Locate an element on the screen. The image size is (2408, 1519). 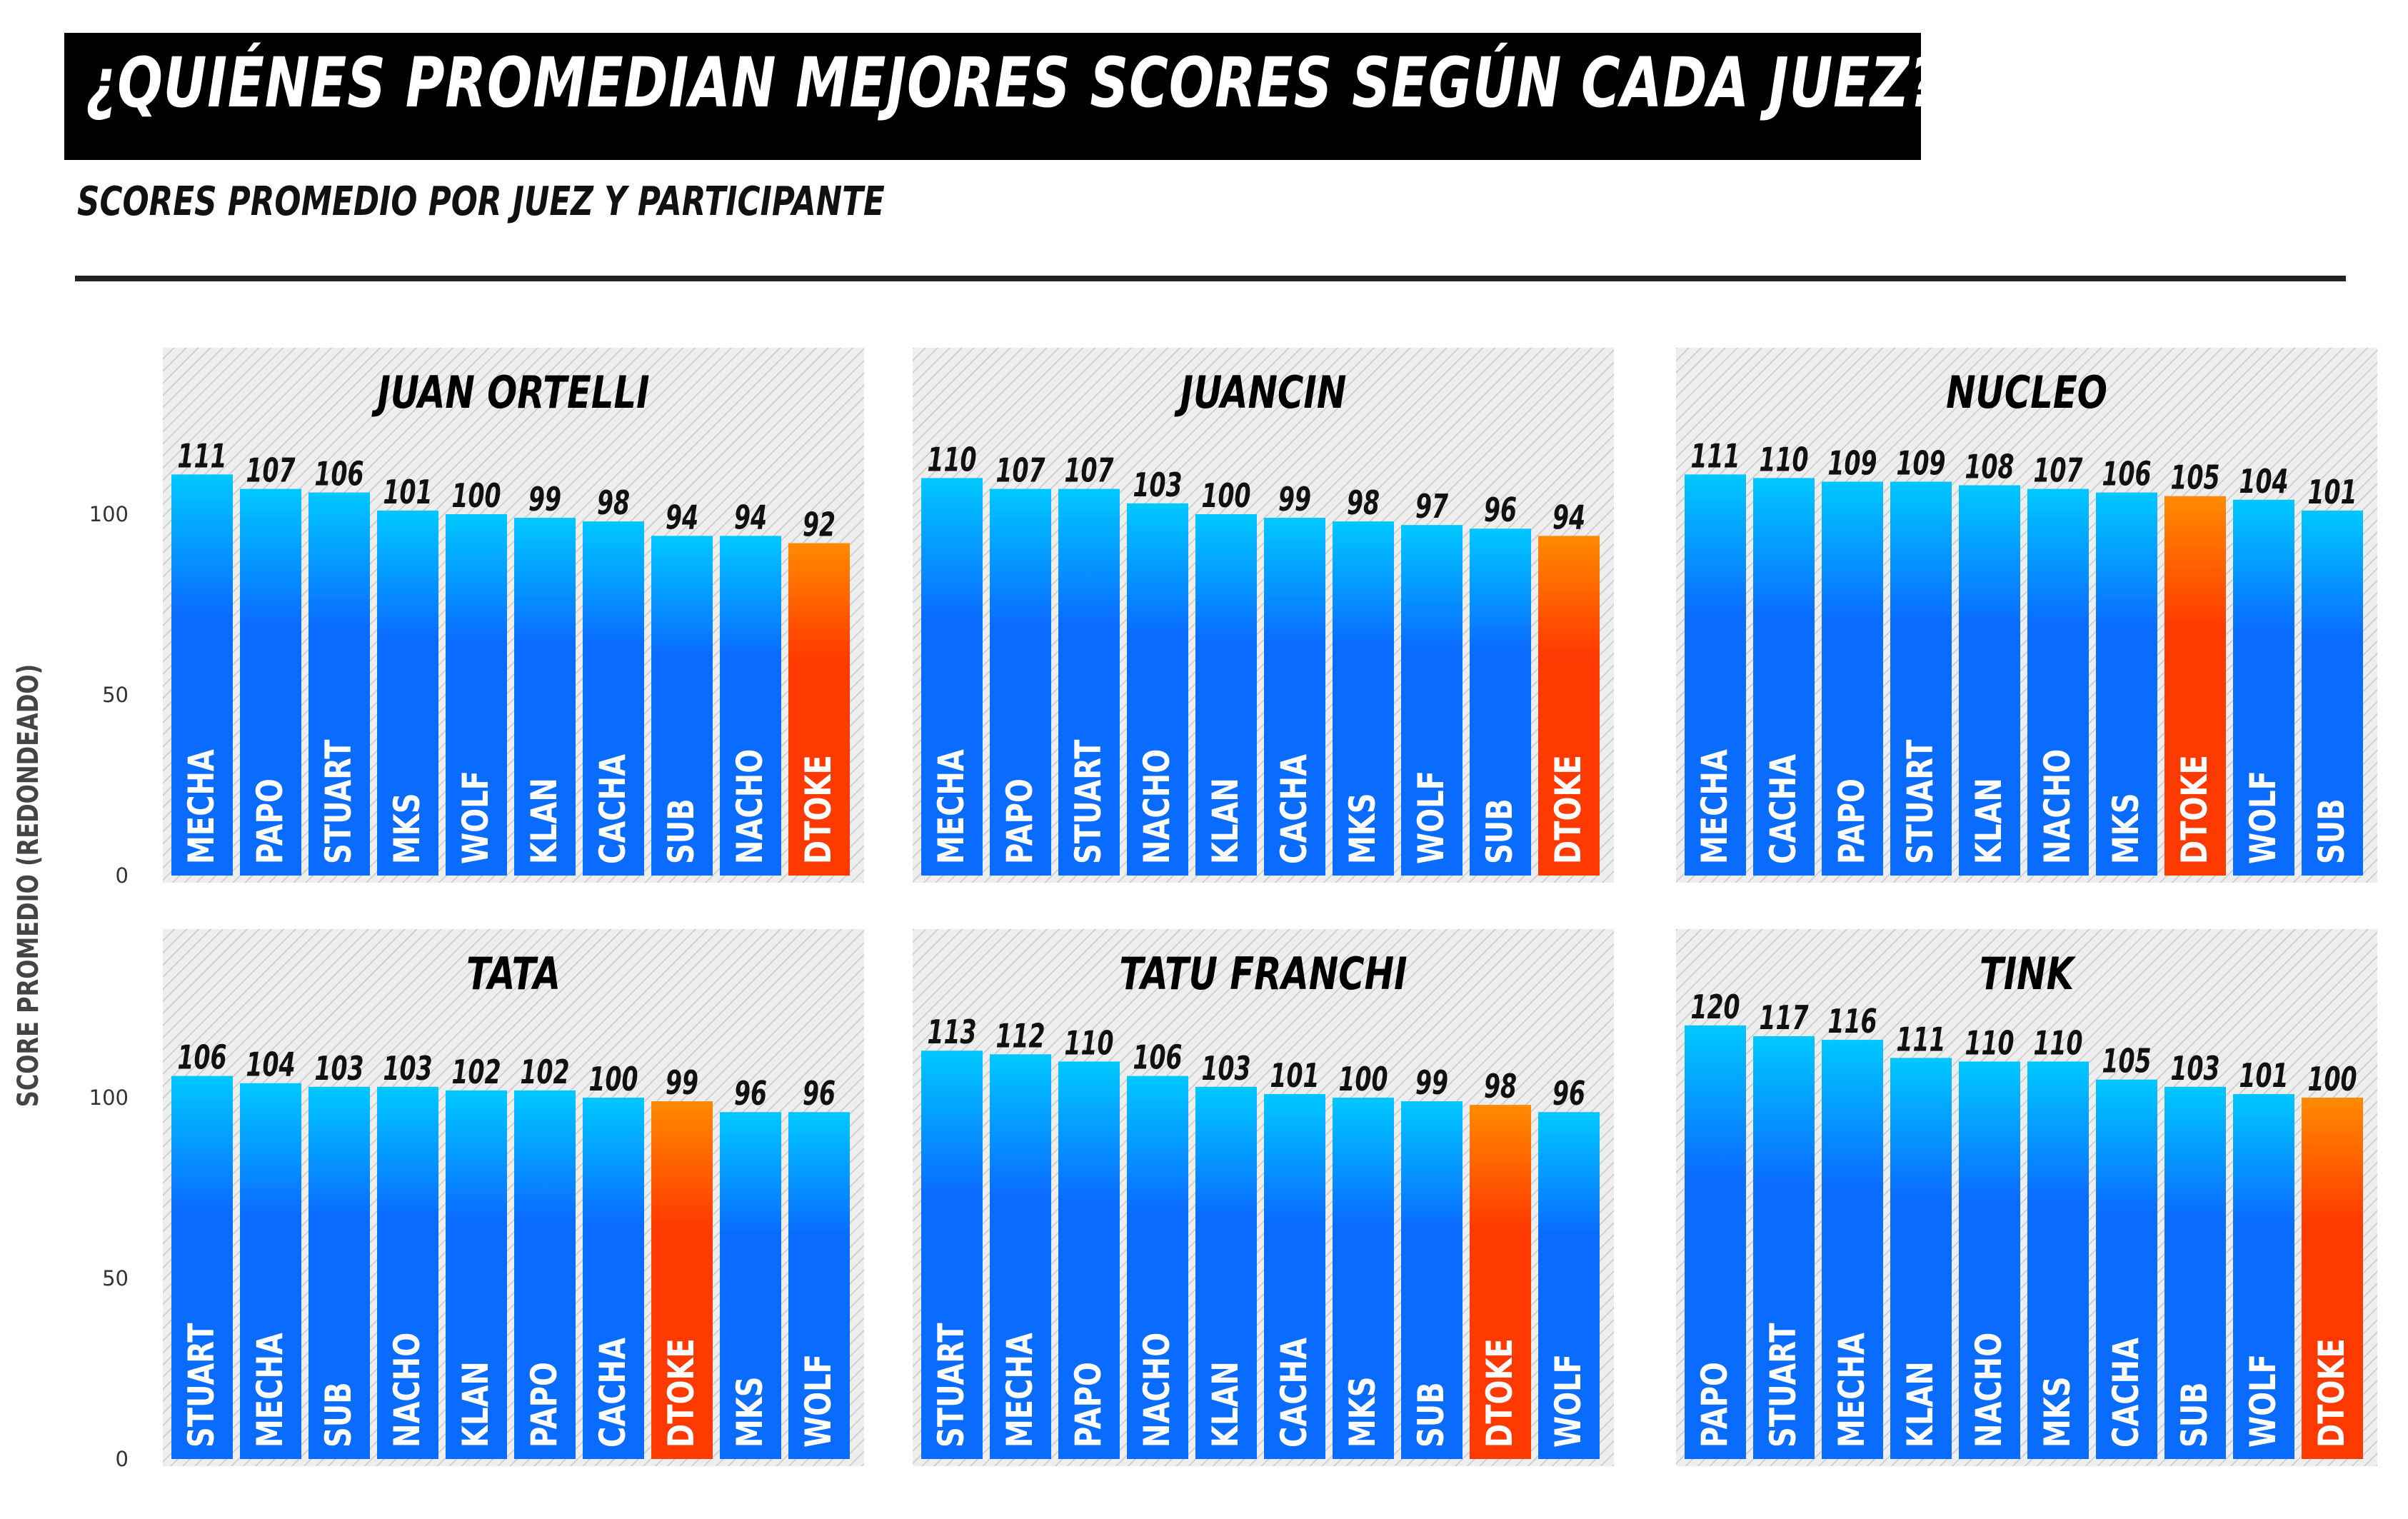
panel-title: JUANCIN is located at coordinates (1260, 393).